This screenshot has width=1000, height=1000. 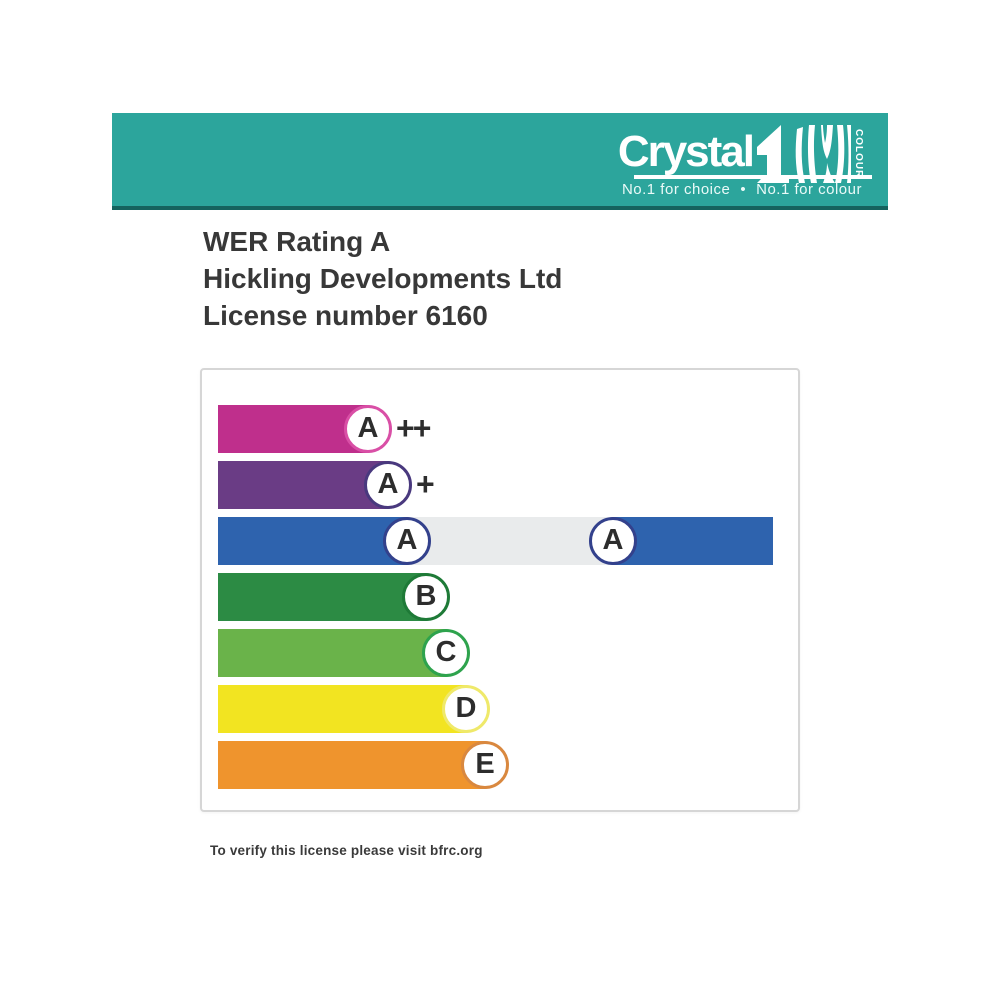 What do you see at coordinates (498, 429) in the screenshot?
I see `rating-row-A++: A ++` at bounding box center [498, 429].